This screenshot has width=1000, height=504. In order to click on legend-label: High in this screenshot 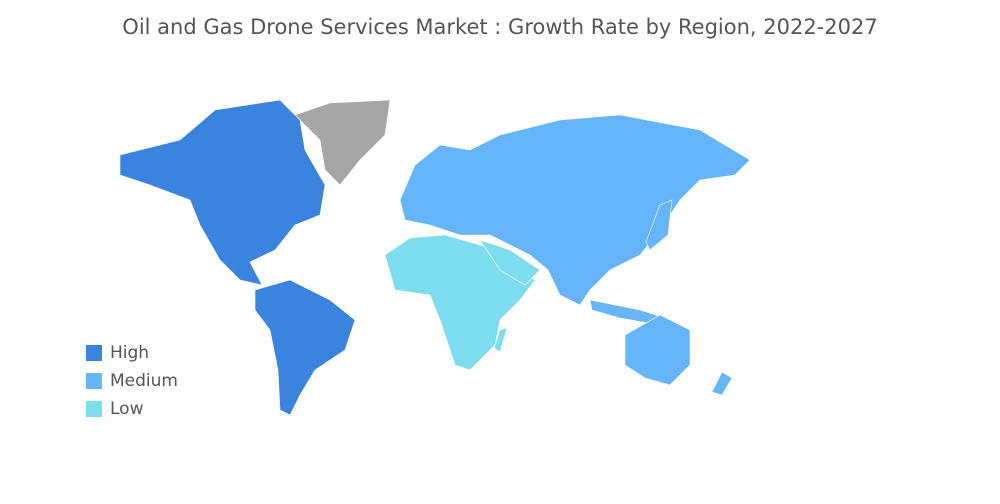, I will do `click(129, 353)`.